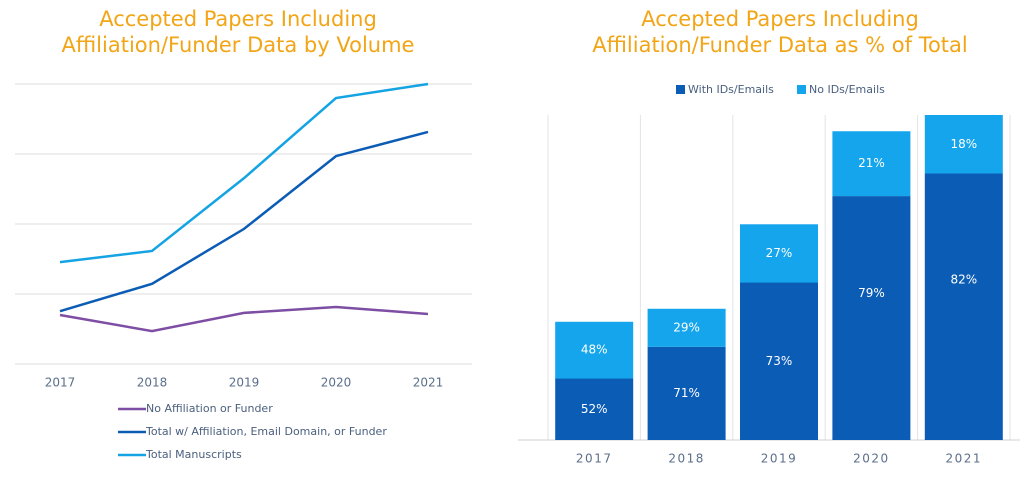  Describe the element at coordinates (847, 89) in the screenshot. I see `legend-label: No IDs/Emails` at that location.